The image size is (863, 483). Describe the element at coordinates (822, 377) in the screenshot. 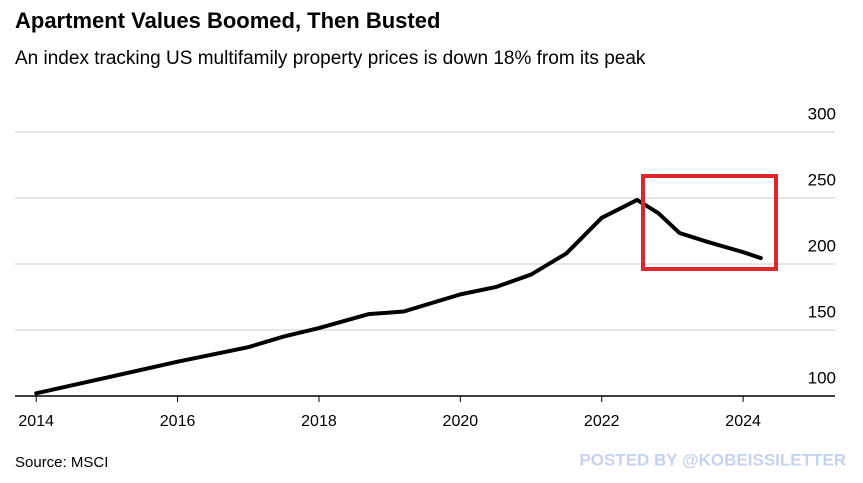

I see `y-tick-label: 100` at that location.